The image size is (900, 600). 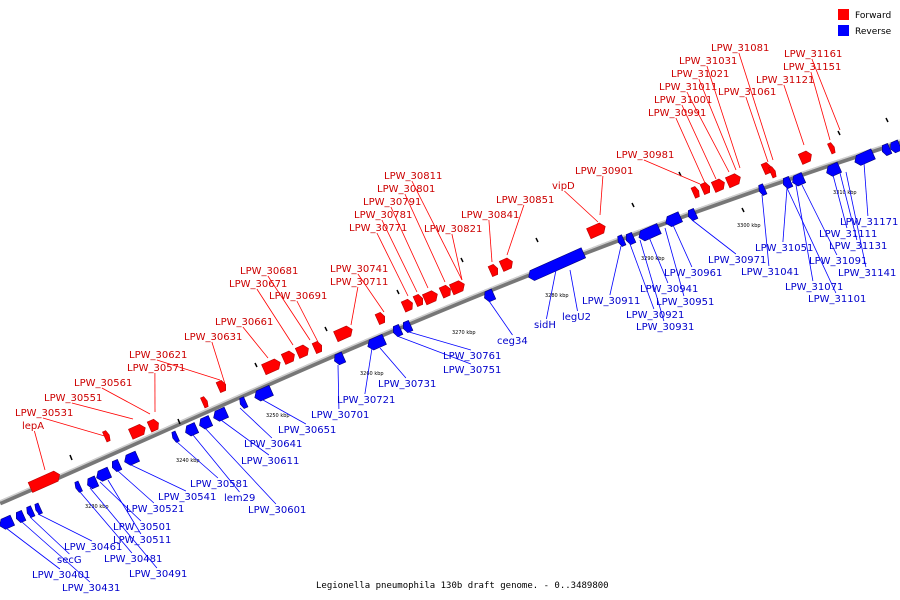 What do you see at coordinates (453, 229) in the screenshot?
I see `forward-gene-label: LPW_30821` at bounding box center [453, 229].